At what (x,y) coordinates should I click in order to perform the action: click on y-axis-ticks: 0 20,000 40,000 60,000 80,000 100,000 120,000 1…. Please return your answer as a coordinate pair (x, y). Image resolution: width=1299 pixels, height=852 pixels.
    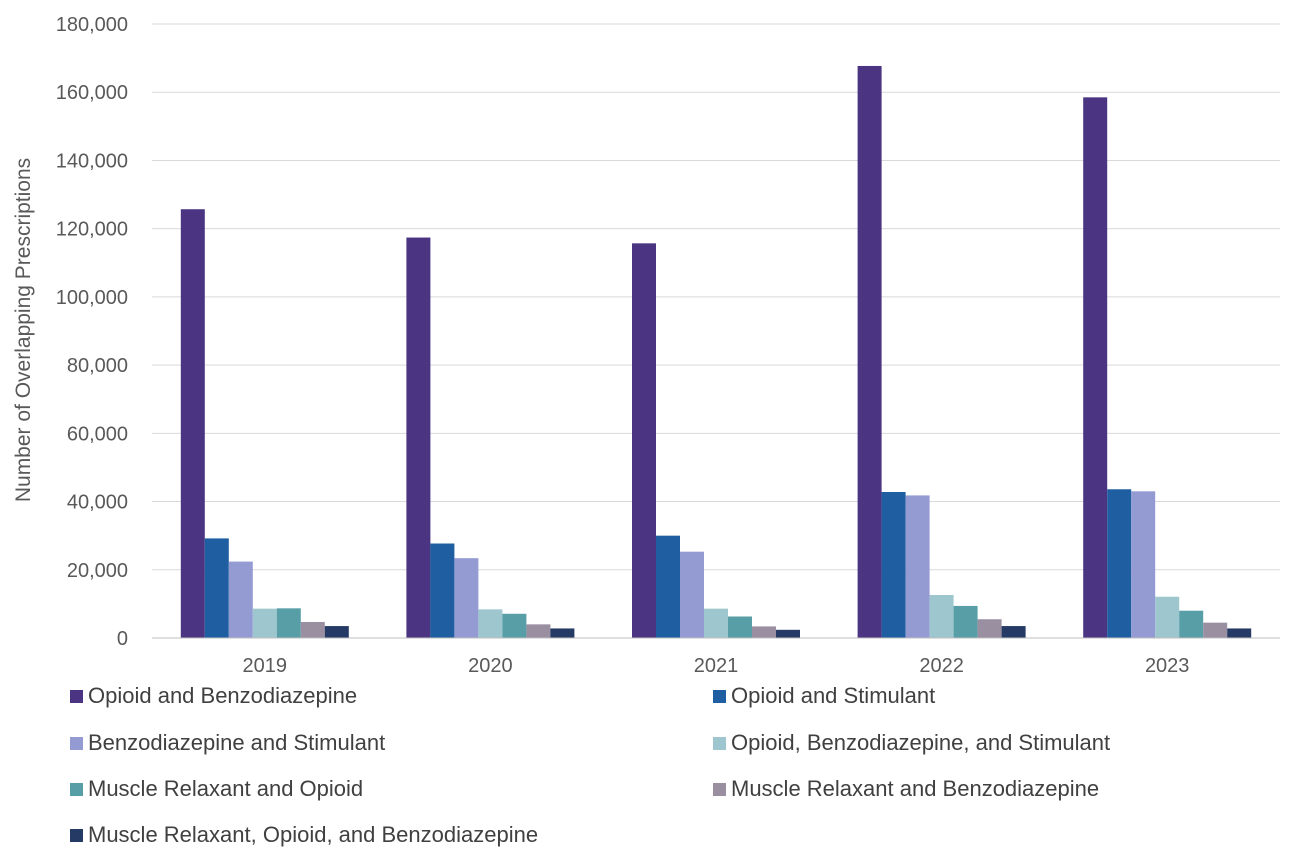
    Looking at the image, I should click on (92, 332).